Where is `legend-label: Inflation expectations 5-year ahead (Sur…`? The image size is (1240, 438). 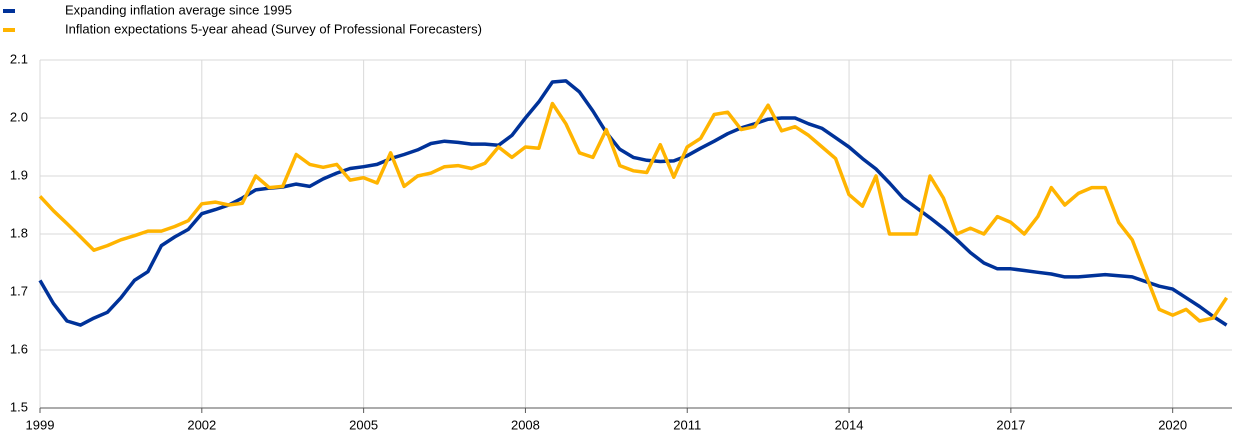 legend-label: Inflation expectations 5-year ahead (Sur… is located at coordinates (273, 28).